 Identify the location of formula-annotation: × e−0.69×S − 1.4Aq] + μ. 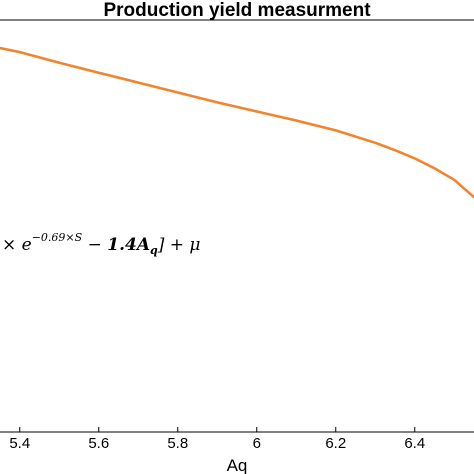
(101, 244).